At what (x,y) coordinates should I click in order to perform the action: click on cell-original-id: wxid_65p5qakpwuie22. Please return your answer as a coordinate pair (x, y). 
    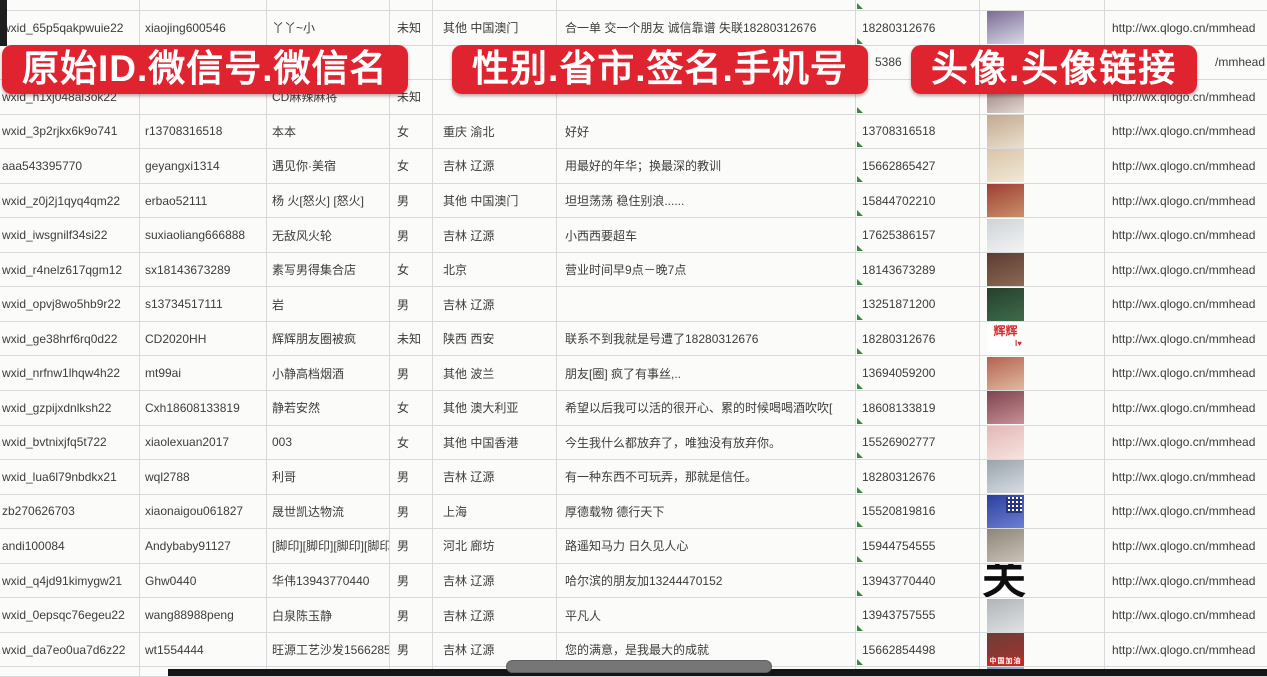
    Looking at the image, I should click on (70, 28).